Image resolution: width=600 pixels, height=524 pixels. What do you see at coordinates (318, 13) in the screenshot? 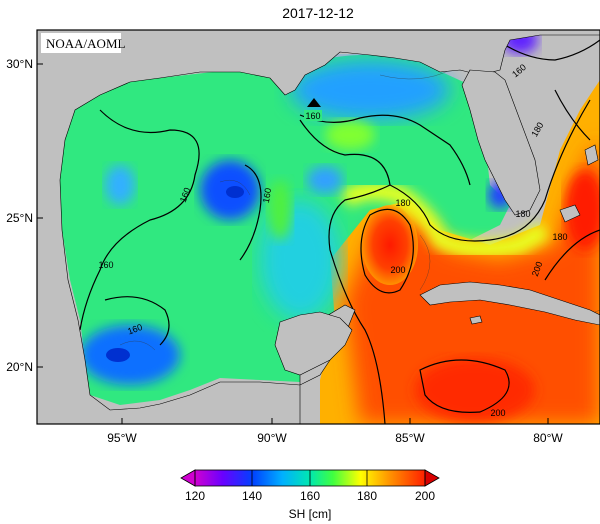
I see `map-title: 2017-12-12` at bounding box center [318, 13].